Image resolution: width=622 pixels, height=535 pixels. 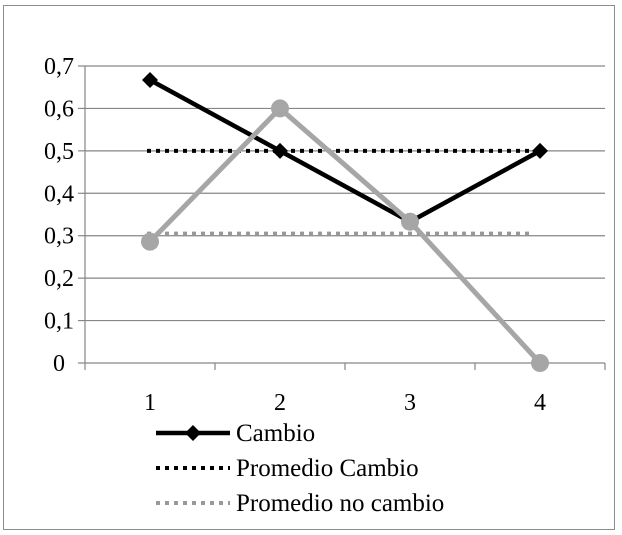 What do you see at coordinates (340, 503) in the screenshot?
I see `legend-label: Promedio no cambio` at bounding box center [340, 503].